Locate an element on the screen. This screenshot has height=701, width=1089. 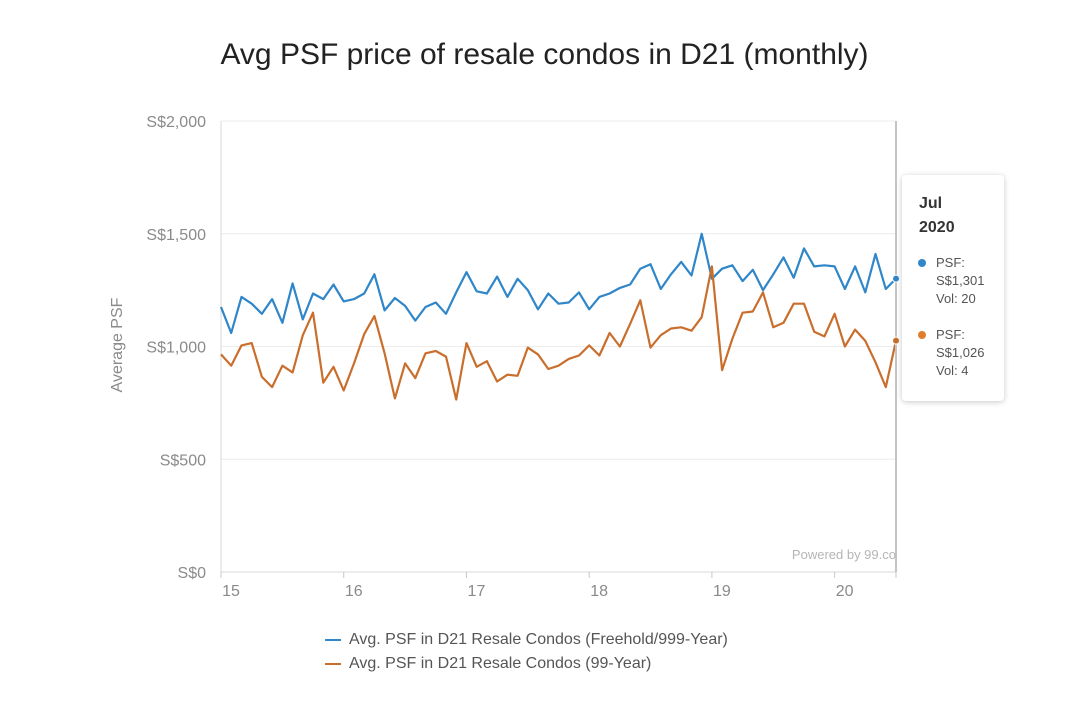
x-tick-label: 16 is located at coordinates (354, 591).